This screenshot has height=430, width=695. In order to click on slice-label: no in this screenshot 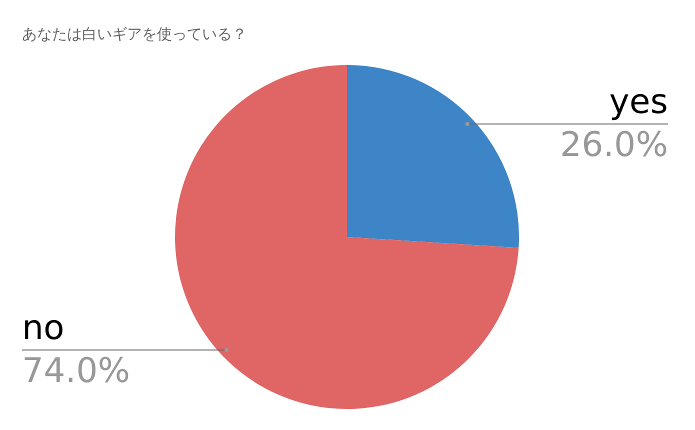, I will do `click(43, 328)`.